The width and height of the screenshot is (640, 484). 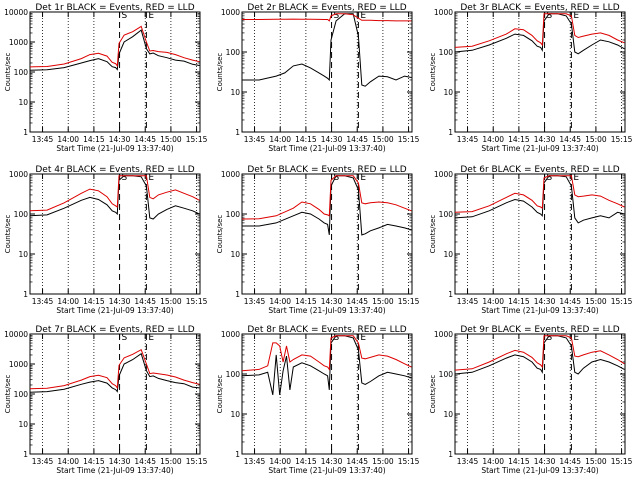 I want to click on panel-title: Det 9r BLACK = Events, RED = LLD, so click(x=539, y=330).